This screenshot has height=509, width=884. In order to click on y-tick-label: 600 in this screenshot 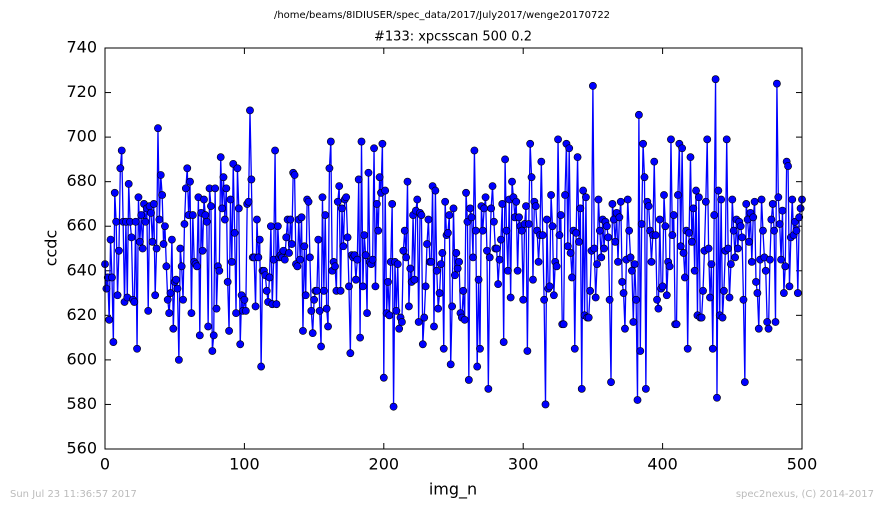, I will do `click(81, 358)`.